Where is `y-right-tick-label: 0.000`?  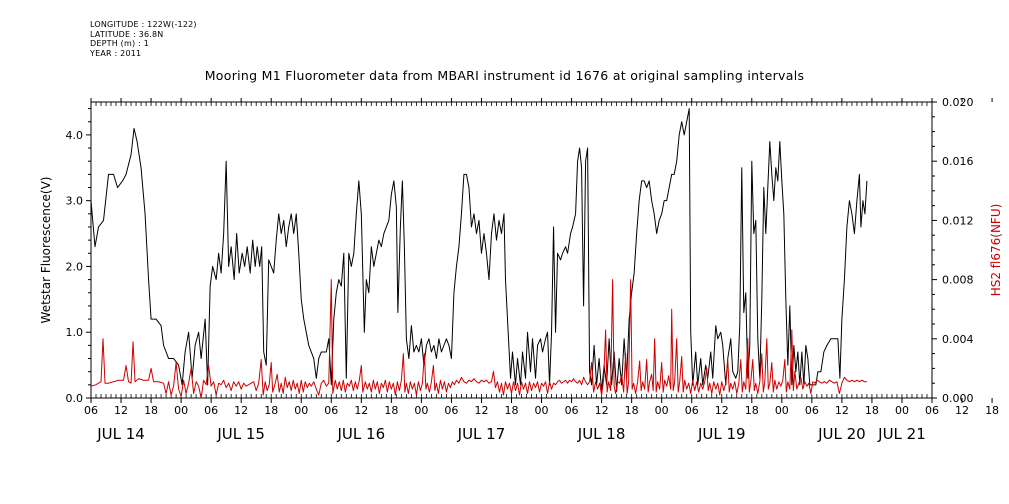 y-right-tick-label: 0.000 is located at coordinates (958, 398).